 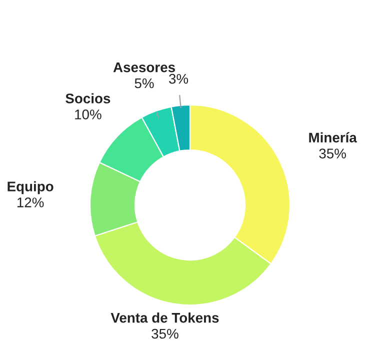 I want to click on slice-label: Venta de Tokens, so click(x=164, y=317).